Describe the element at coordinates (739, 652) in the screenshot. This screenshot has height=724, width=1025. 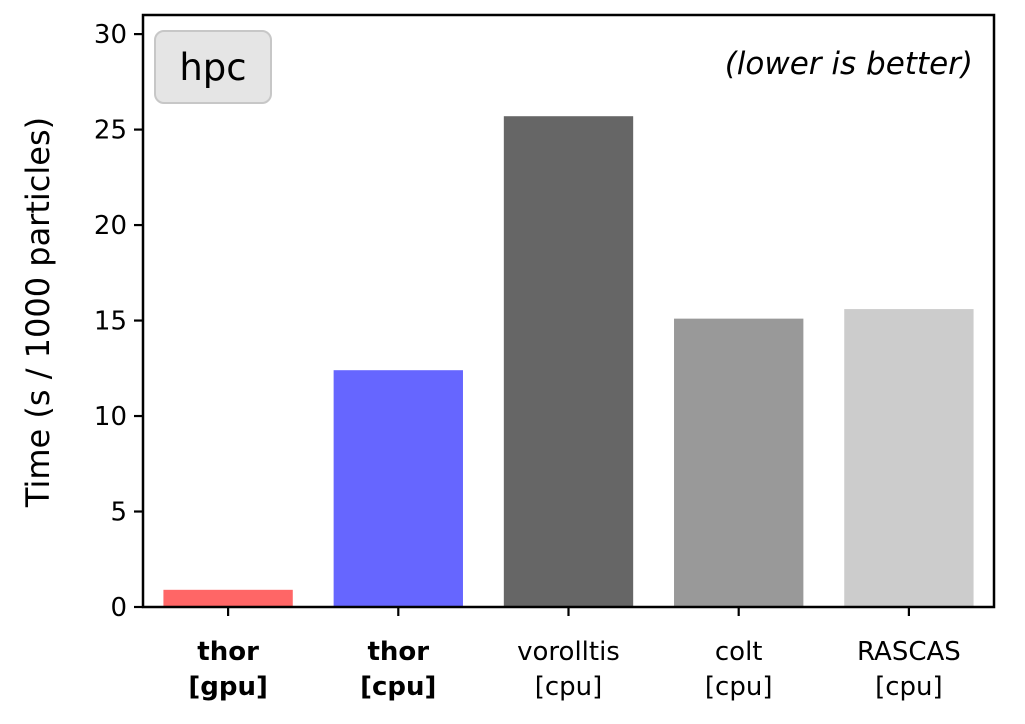
I see `x-tick-label-name: colt` at that location.